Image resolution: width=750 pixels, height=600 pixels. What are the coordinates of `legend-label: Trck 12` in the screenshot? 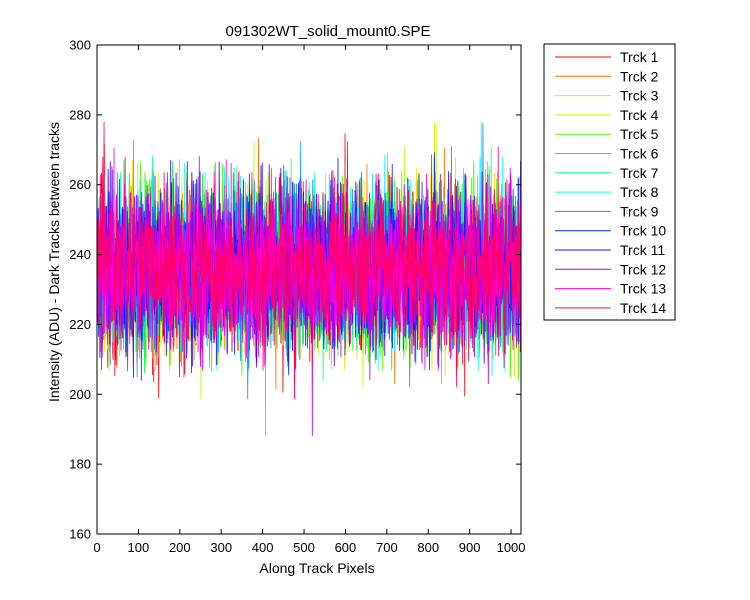 It's located at (643, 269).